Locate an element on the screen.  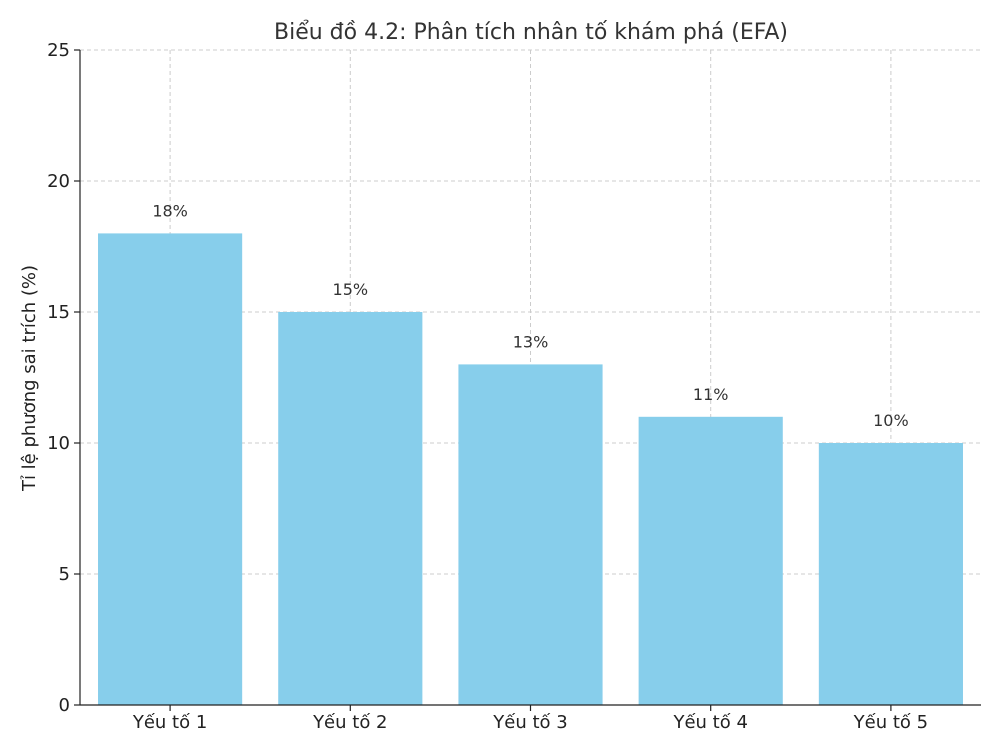
bar-value-label: 15% is located at coordinates (351, 289).